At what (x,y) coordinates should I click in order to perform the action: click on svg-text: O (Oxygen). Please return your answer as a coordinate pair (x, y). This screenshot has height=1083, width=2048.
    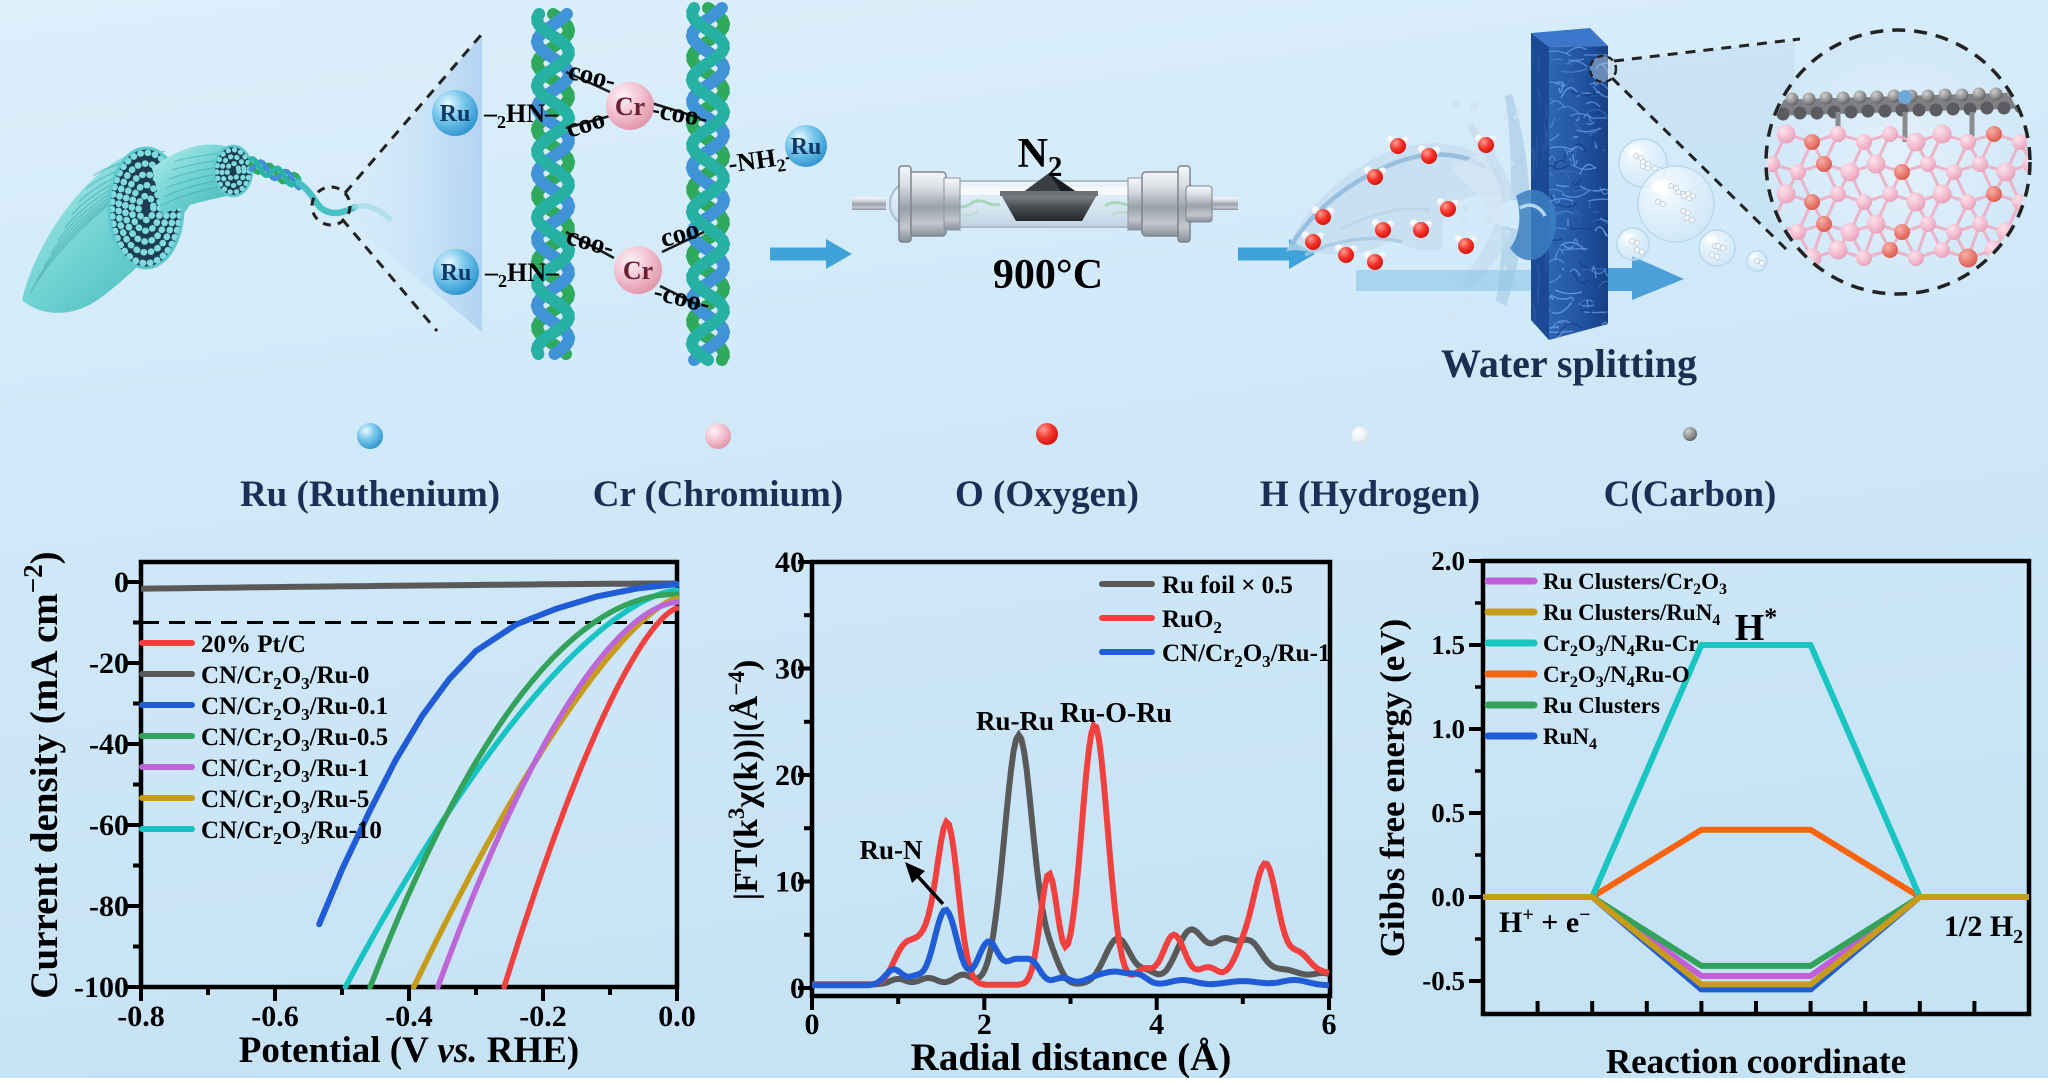
    Looking at the image, I should click on (1047, 494).